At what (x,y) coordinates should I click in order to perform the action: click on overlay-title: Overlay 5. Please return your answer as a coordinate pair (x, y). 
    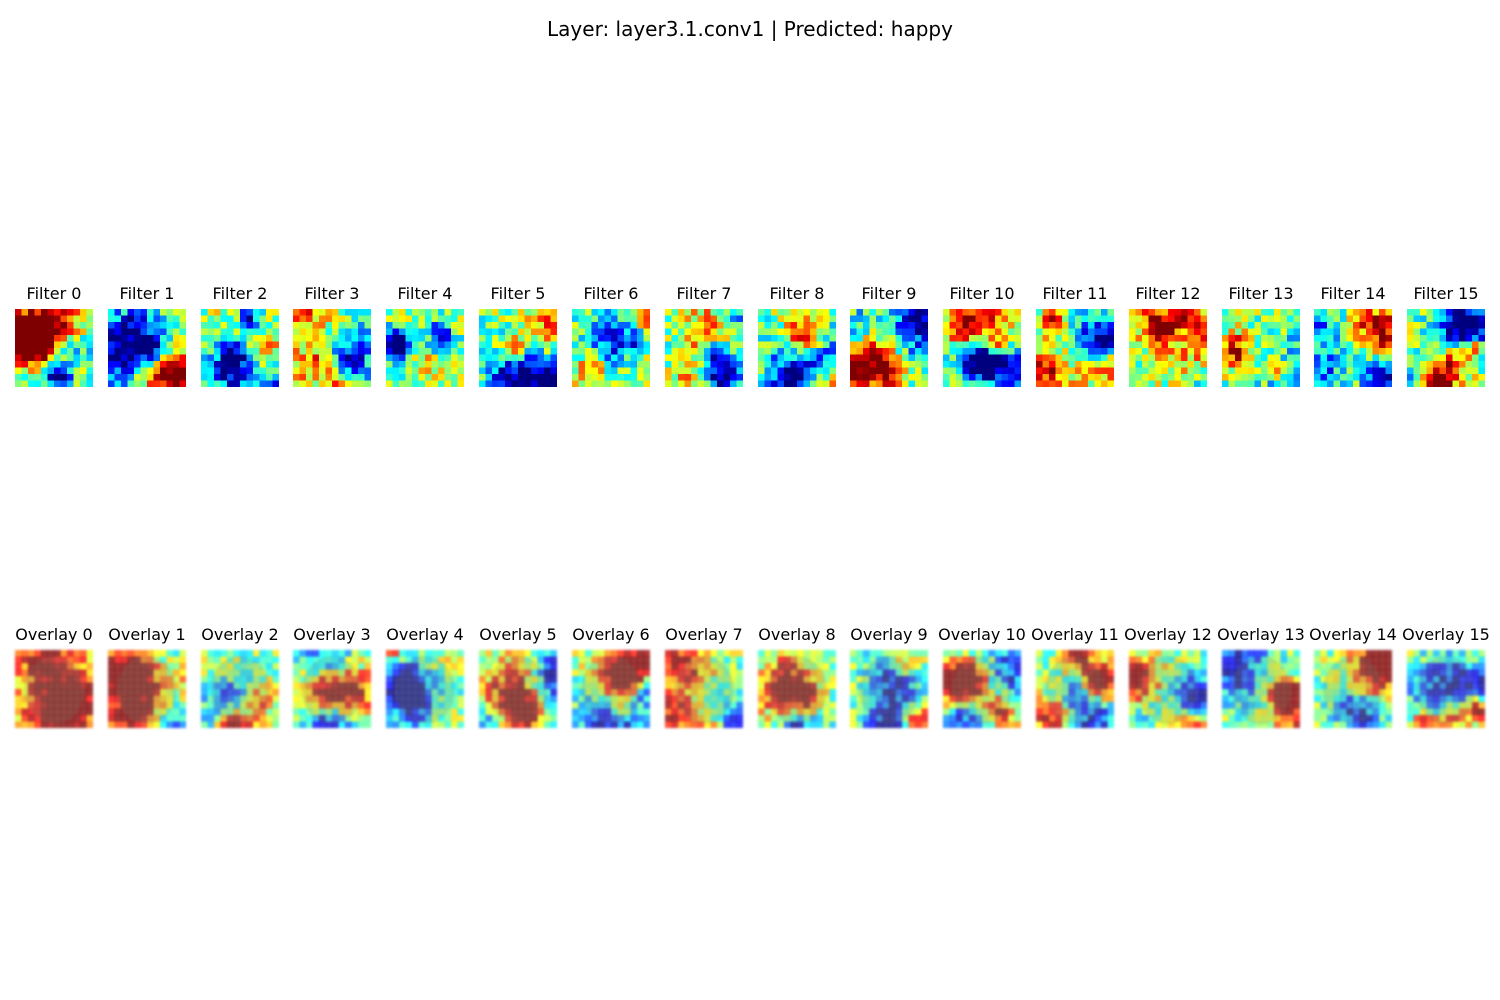
    Looking at the image, I should click on (518, 634).